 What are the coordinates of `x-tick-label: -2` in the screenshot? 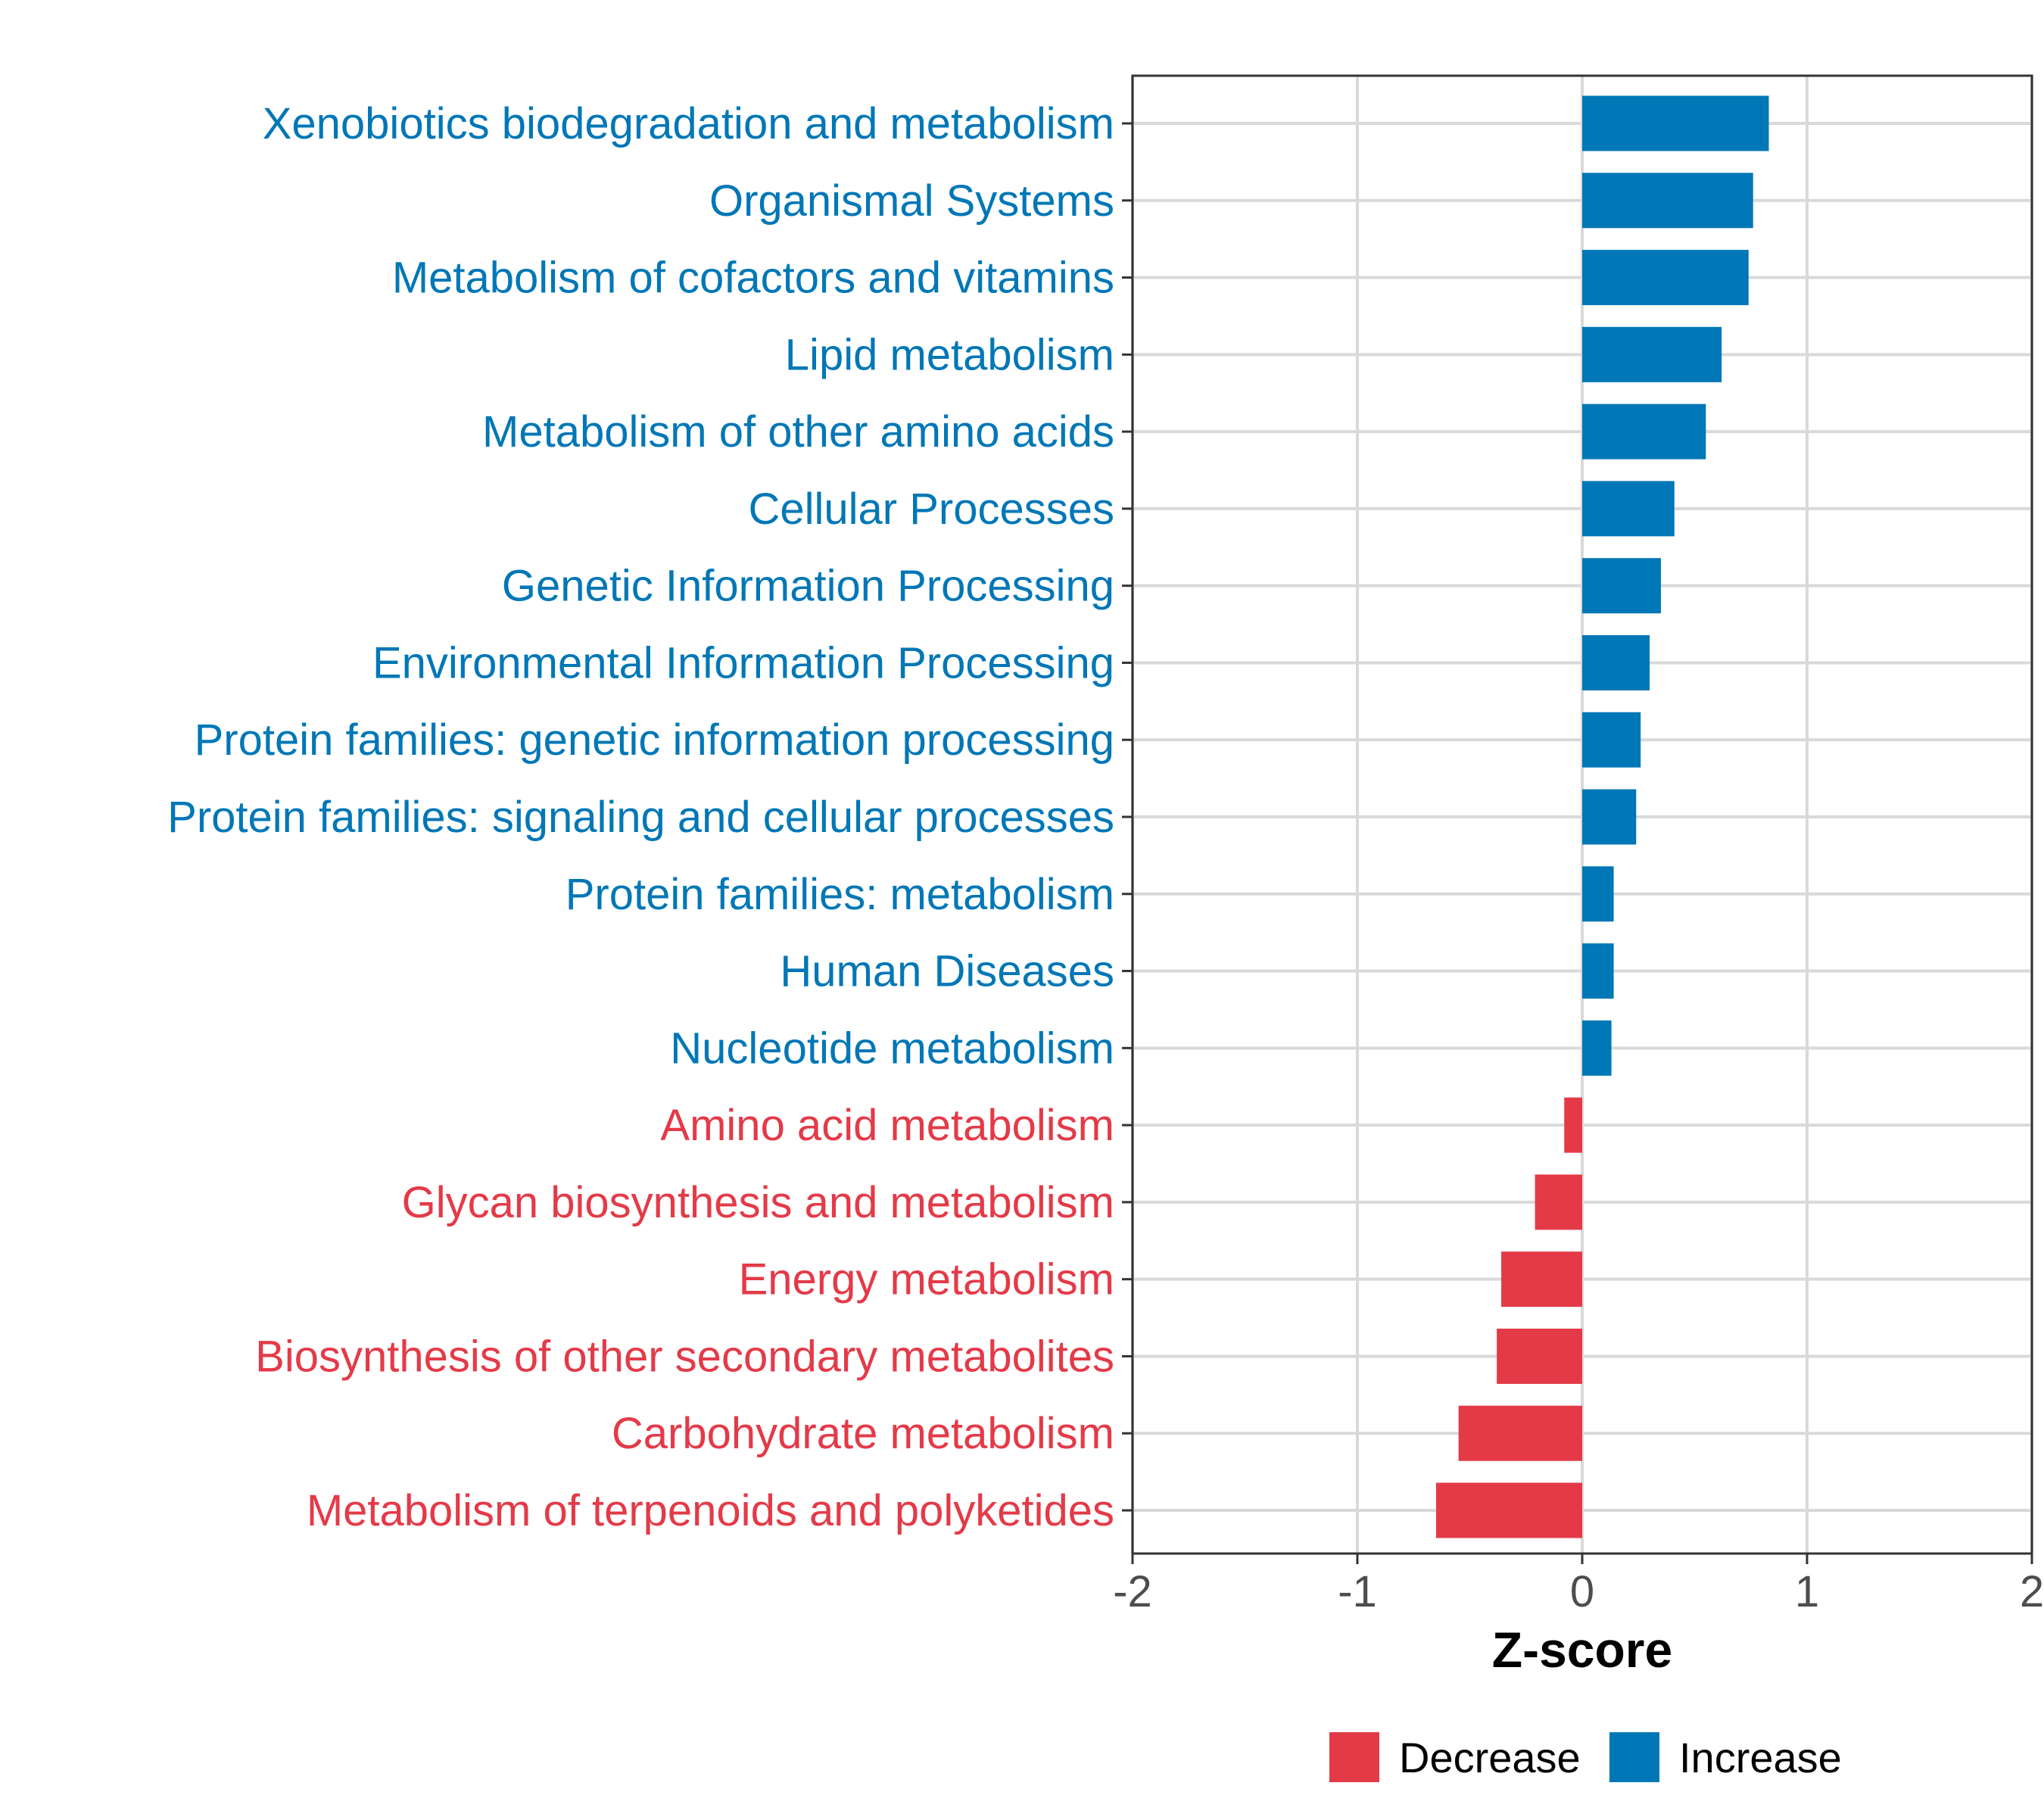 It's located at (1132, 1592).